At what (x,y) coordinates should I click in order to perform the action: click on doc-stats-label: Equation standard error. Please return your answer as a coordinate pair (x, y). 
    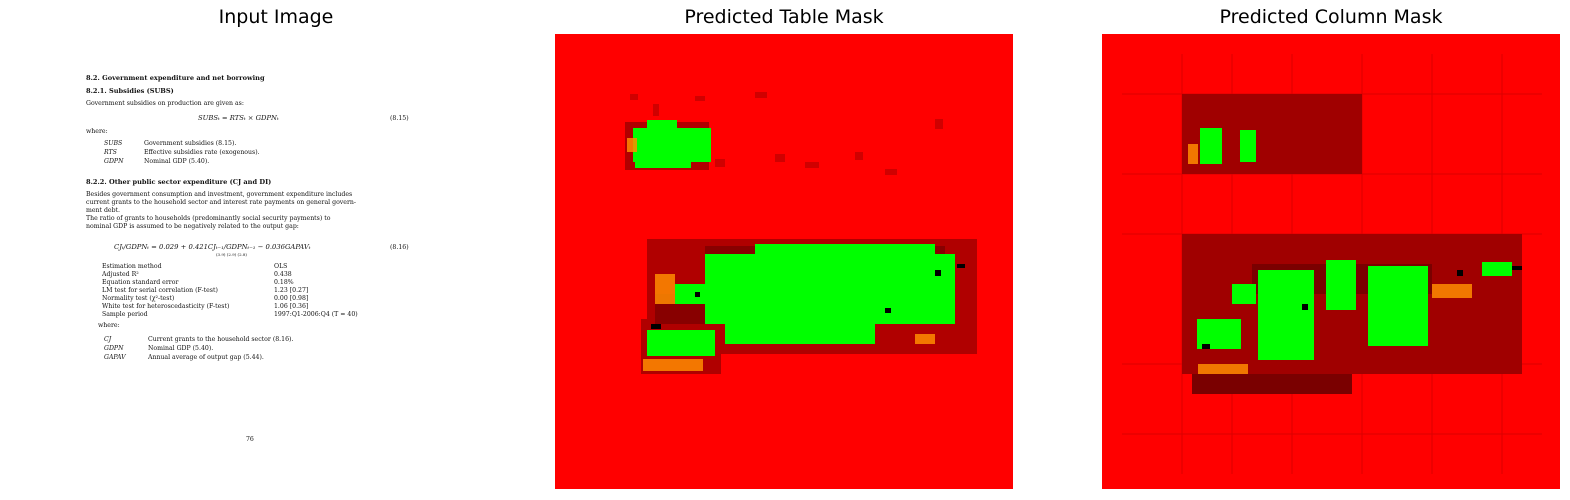
    Looking at the image, I should click on (140, 282).